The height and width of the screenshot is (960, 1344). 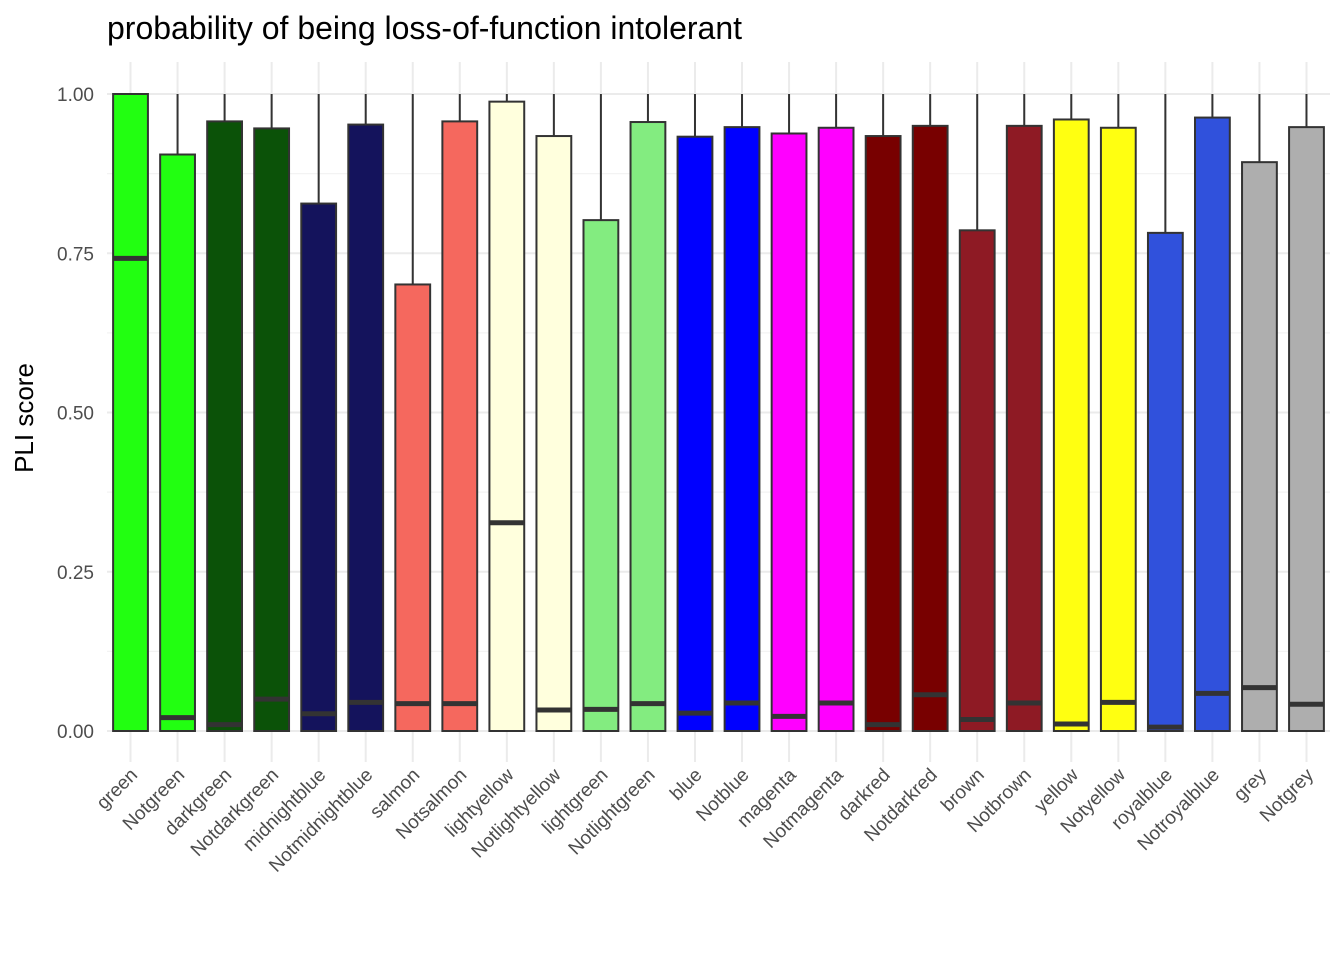 I want to click on box-darkgreen, so click(x=225, y=413).